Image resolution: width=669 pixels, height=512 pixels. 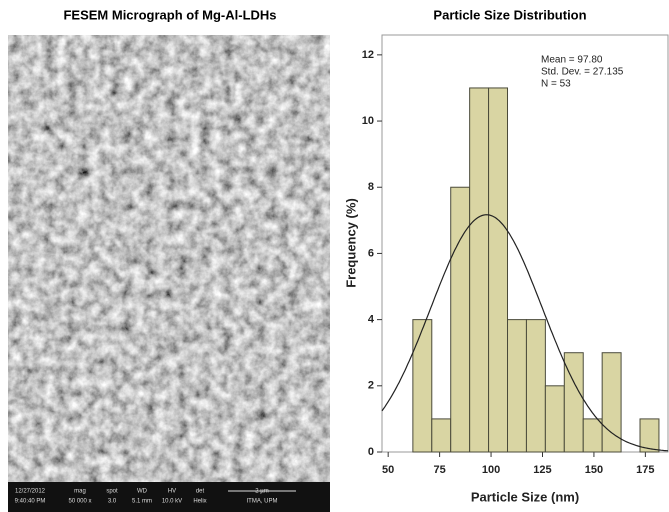 What do you see at coordinates (491, 470) in the screenshot?
I see `x-tick-label: 100` at bounding box center [491, 470].